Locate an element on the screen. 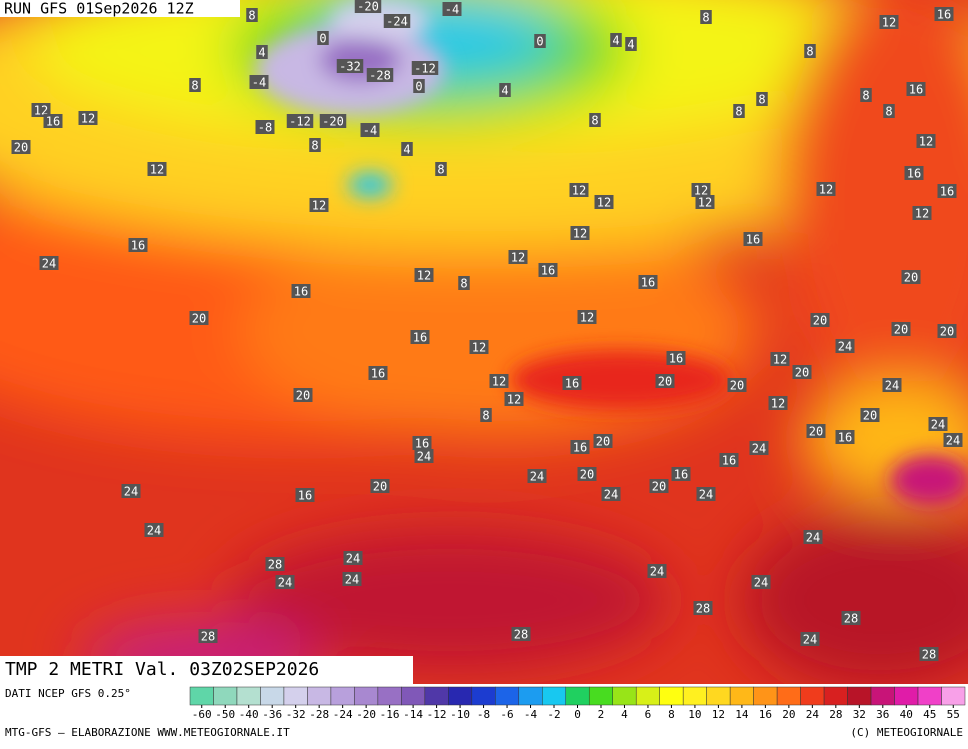 The image size is (968, 749). colorbar-label: -14 is located at coordinates (413, 714).